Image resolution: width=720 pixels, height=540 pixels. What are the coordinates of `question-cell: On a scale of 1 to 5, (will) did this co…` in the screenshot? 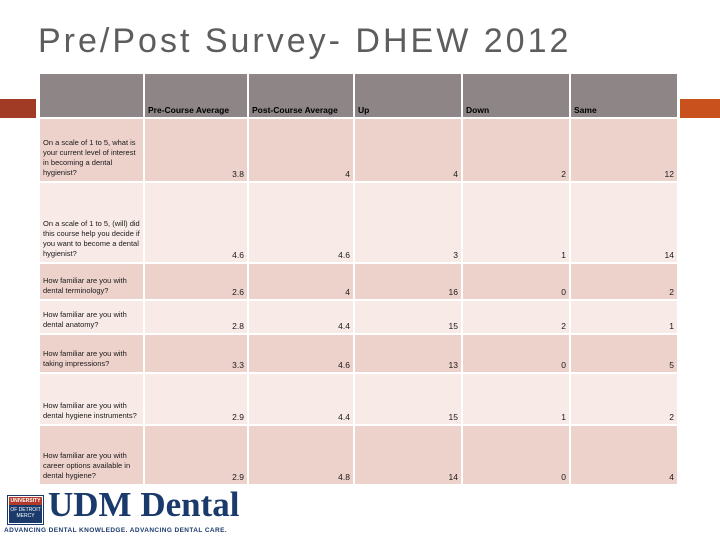 It's located at (91, 222).